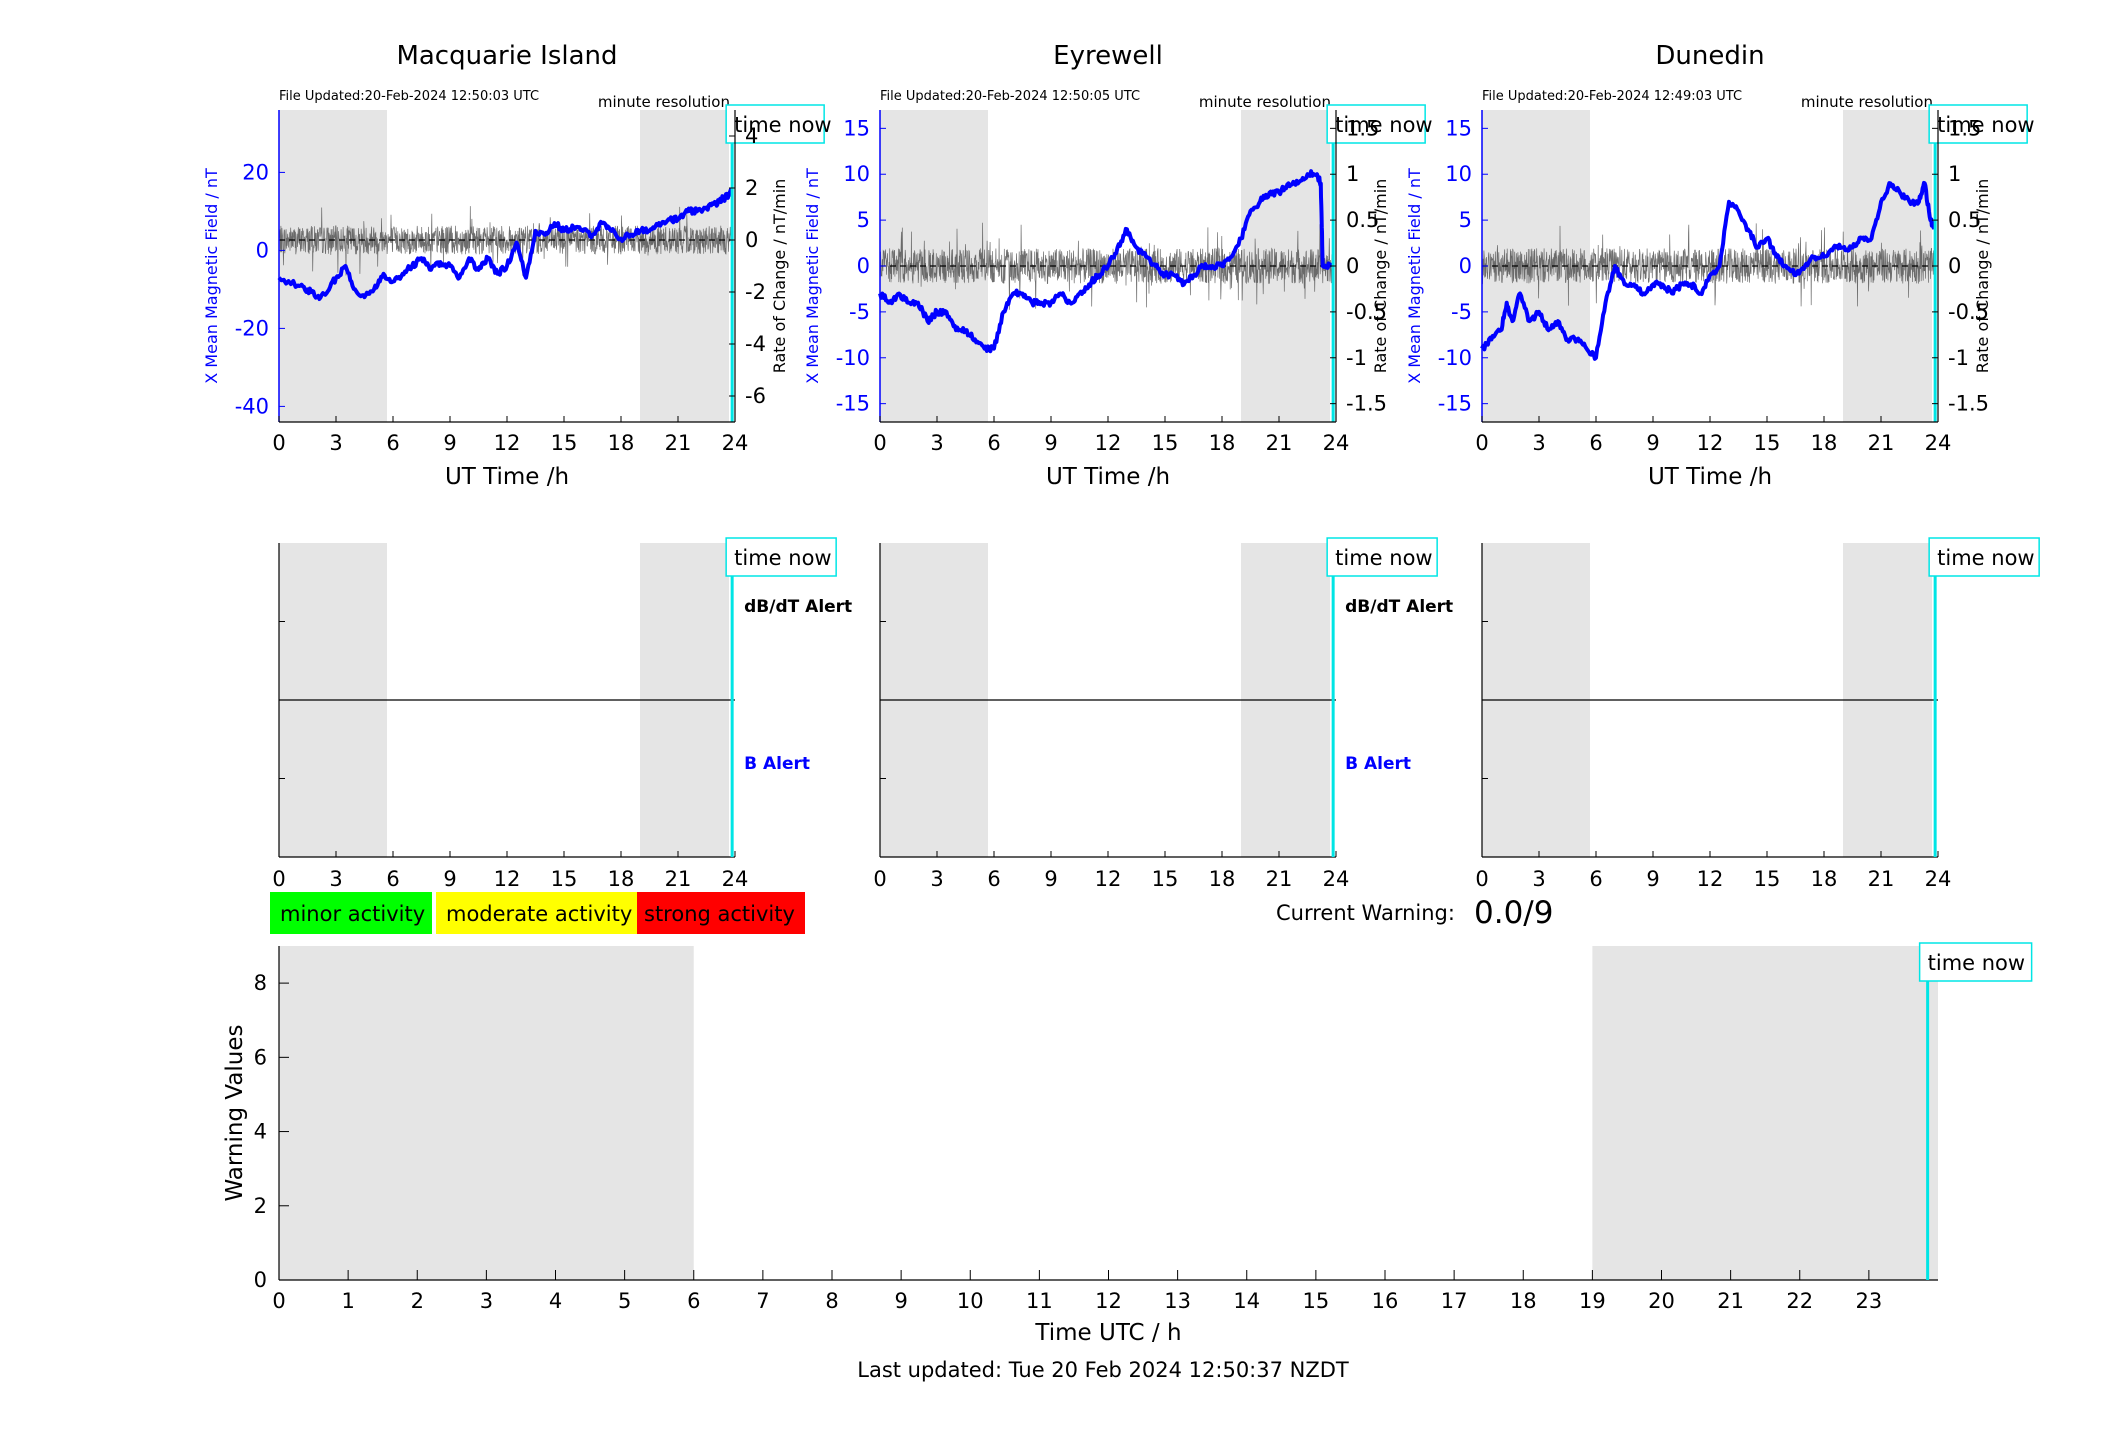 This screenshot has height=1437, width=2117. I want to click on legend-swatch-moderate, so click(536, 913).